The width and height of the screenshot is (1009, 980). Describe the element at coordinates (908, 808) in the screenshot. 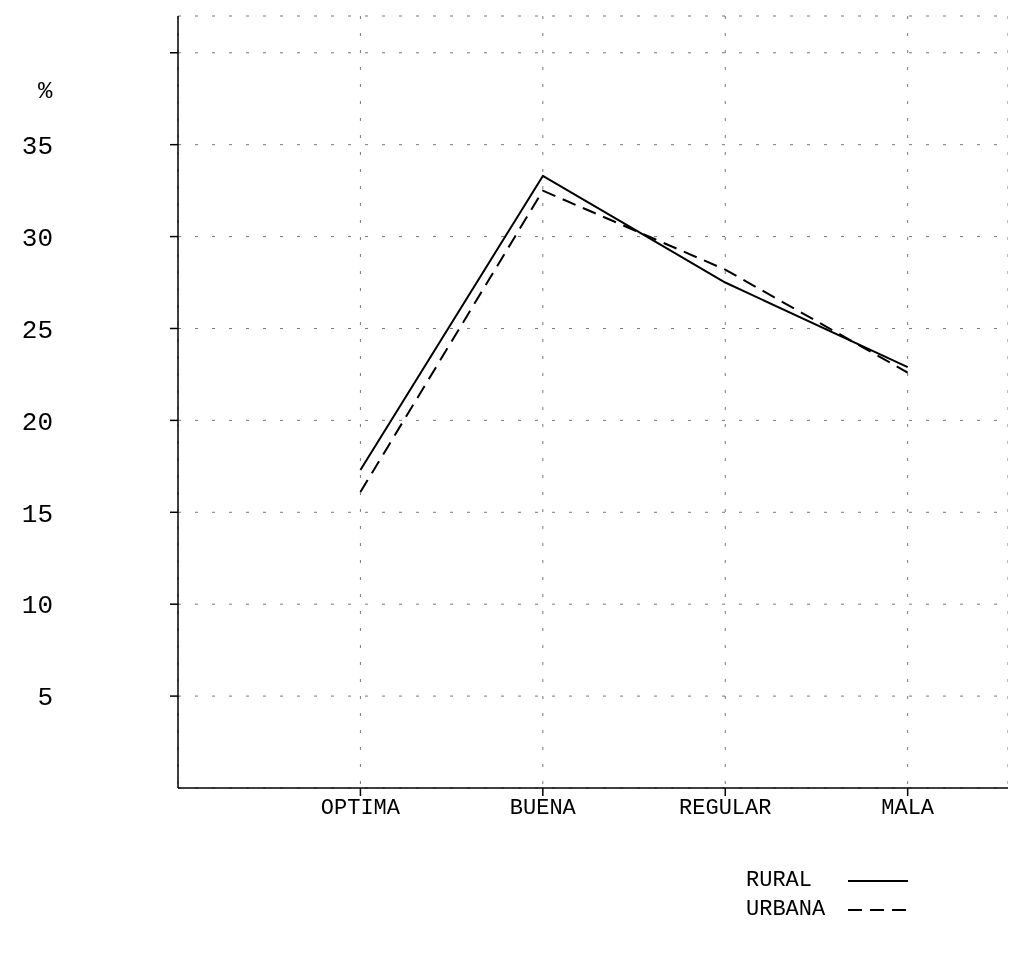

I see `x-tick-label: MALA` at that location.